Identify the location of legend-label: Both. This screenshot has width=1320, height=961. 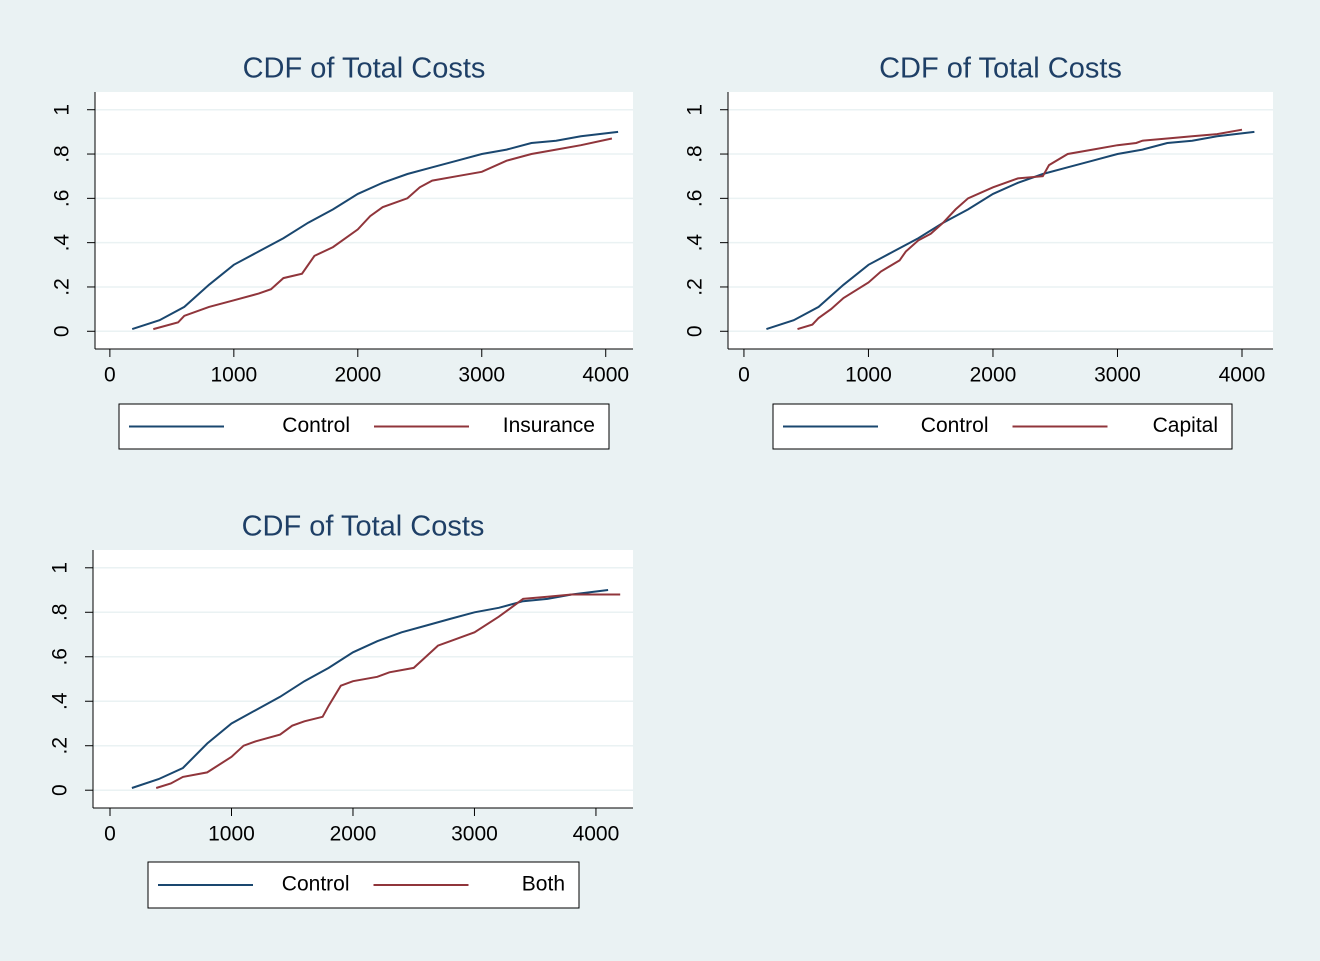
(543, 884).